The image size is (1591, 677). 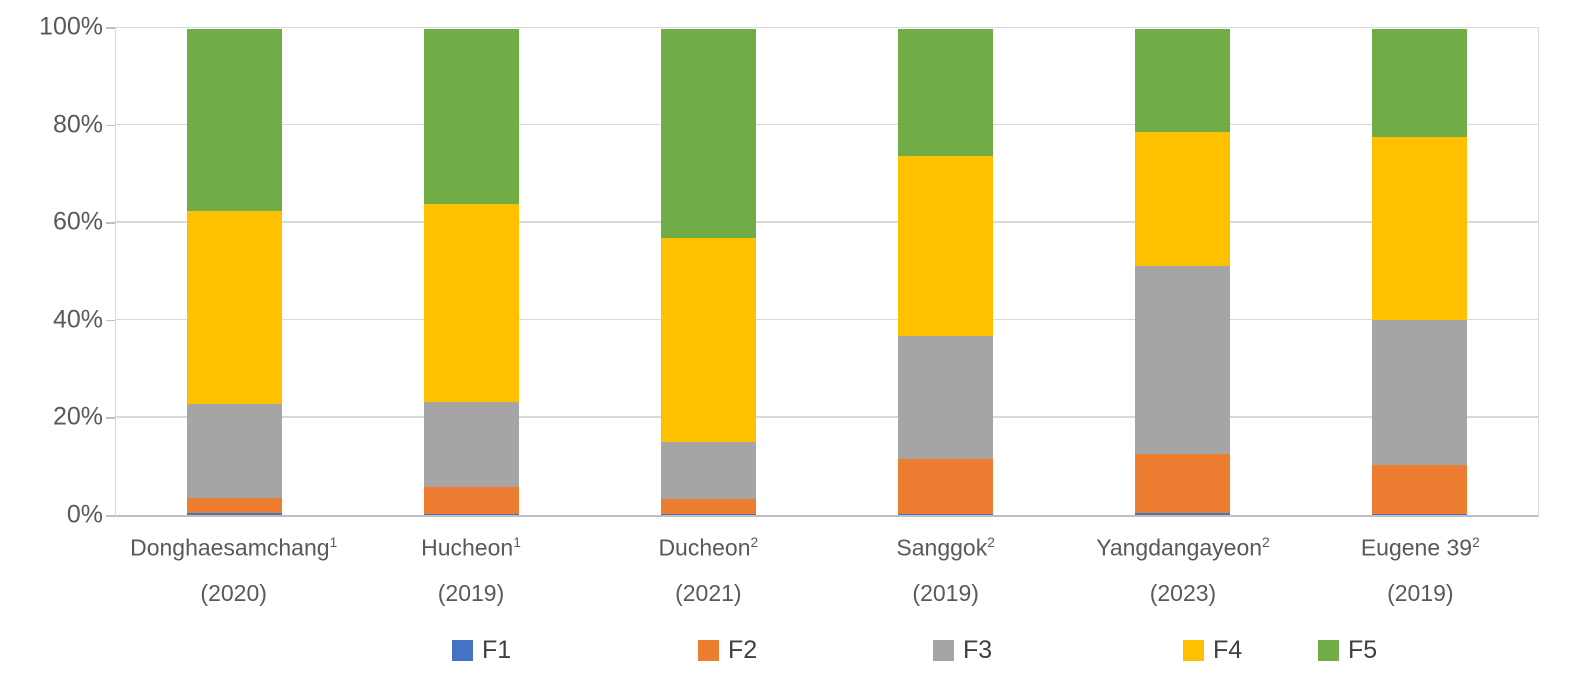 I want to click on legend: F1 F2 F3 F4 F5, so click(x=795, y=652).